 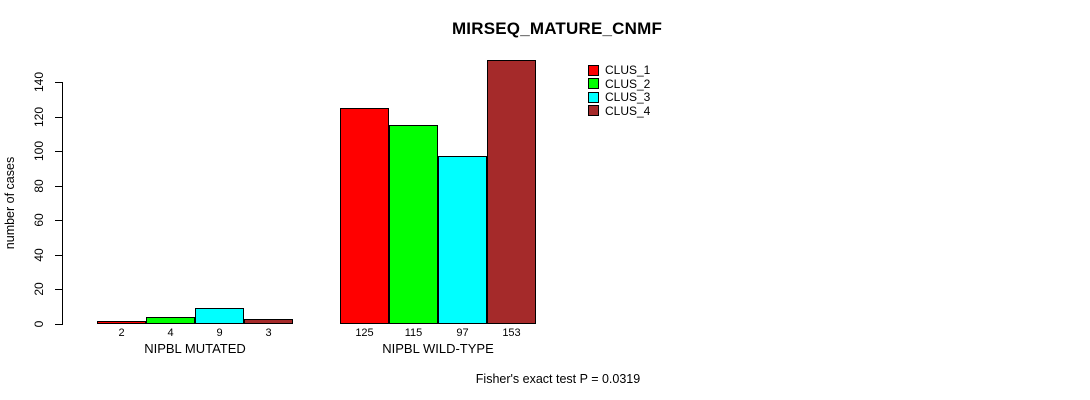 What do you see at coordinates (39, 82) in the screenshot?
I see `y-tick-label: 140` at bounding box center [39, 82].